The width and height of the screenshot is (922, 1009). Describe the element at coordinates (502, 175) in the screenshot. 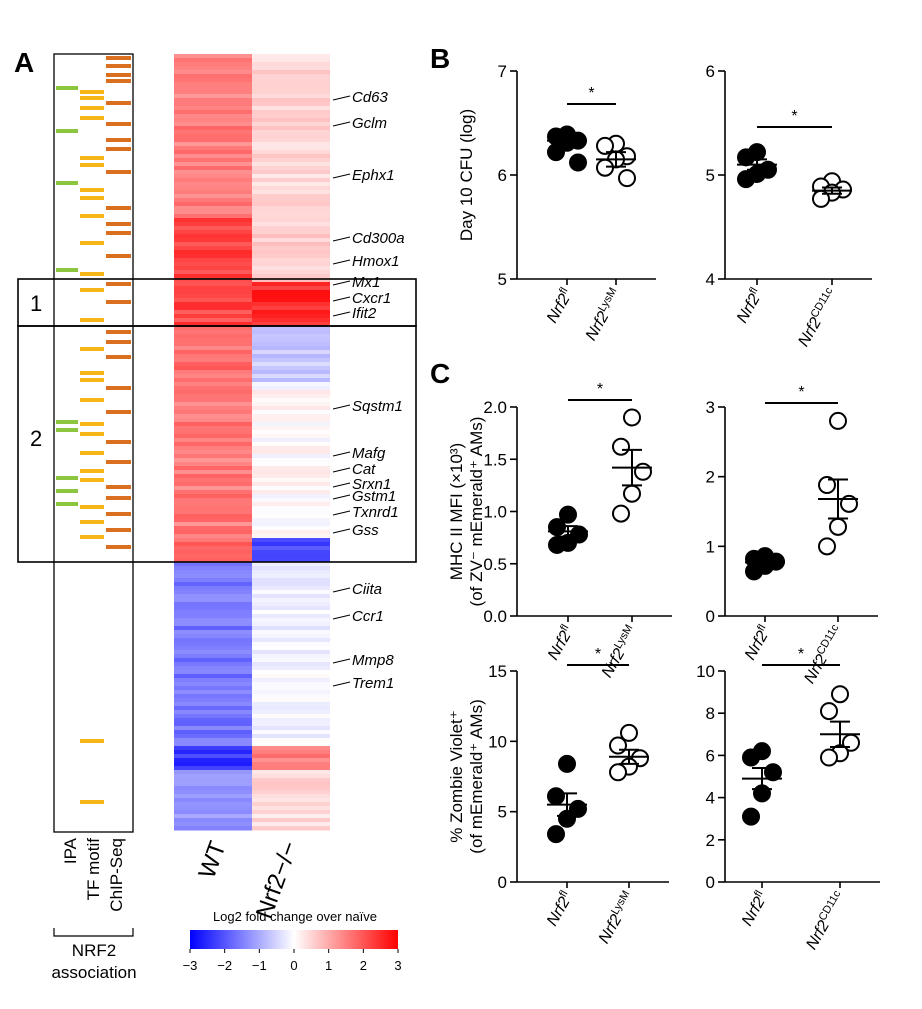

I see `y-tick-label: 6` at that location.